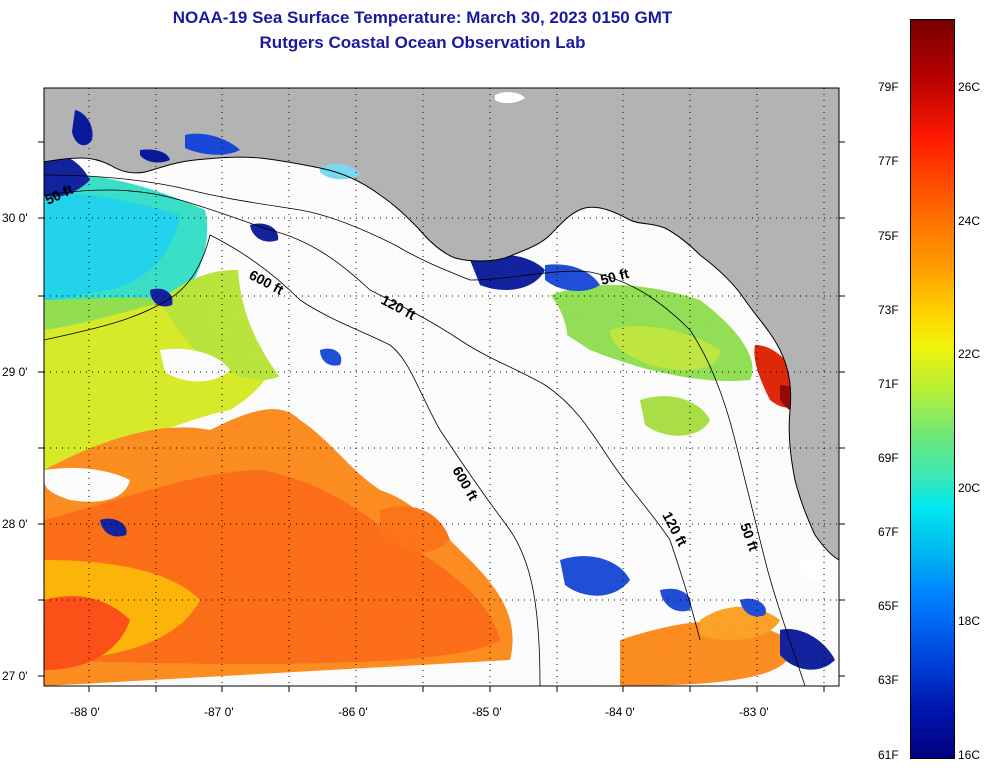 The image size is (992, 770). What do you see at coordinates (15, 676) in the screenshot?
I see `lat-label-27: 27 0'` at bounding box center [15, 676].